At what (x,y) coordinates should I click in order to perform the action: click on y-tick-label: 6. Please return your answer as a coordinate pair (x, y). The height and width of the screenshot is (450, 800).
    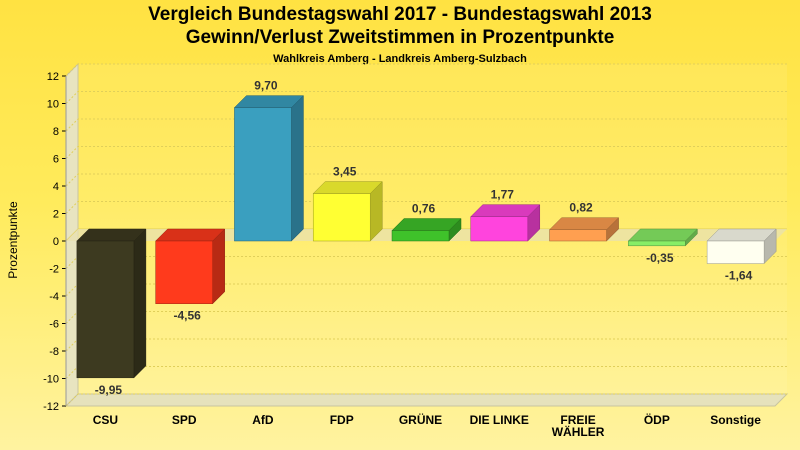
    Looking at the image, I should click on (56, 160).